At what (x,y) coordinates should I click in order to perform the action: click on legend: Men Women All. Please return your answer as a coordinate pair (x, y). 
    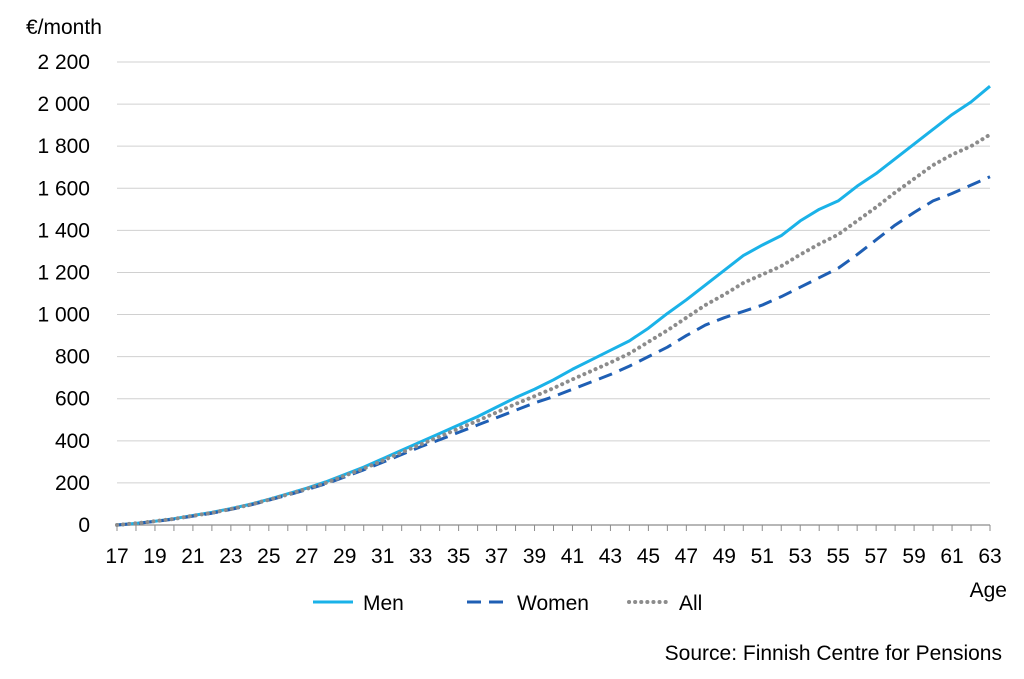
    Looking at the image, I should click on (507, 603).